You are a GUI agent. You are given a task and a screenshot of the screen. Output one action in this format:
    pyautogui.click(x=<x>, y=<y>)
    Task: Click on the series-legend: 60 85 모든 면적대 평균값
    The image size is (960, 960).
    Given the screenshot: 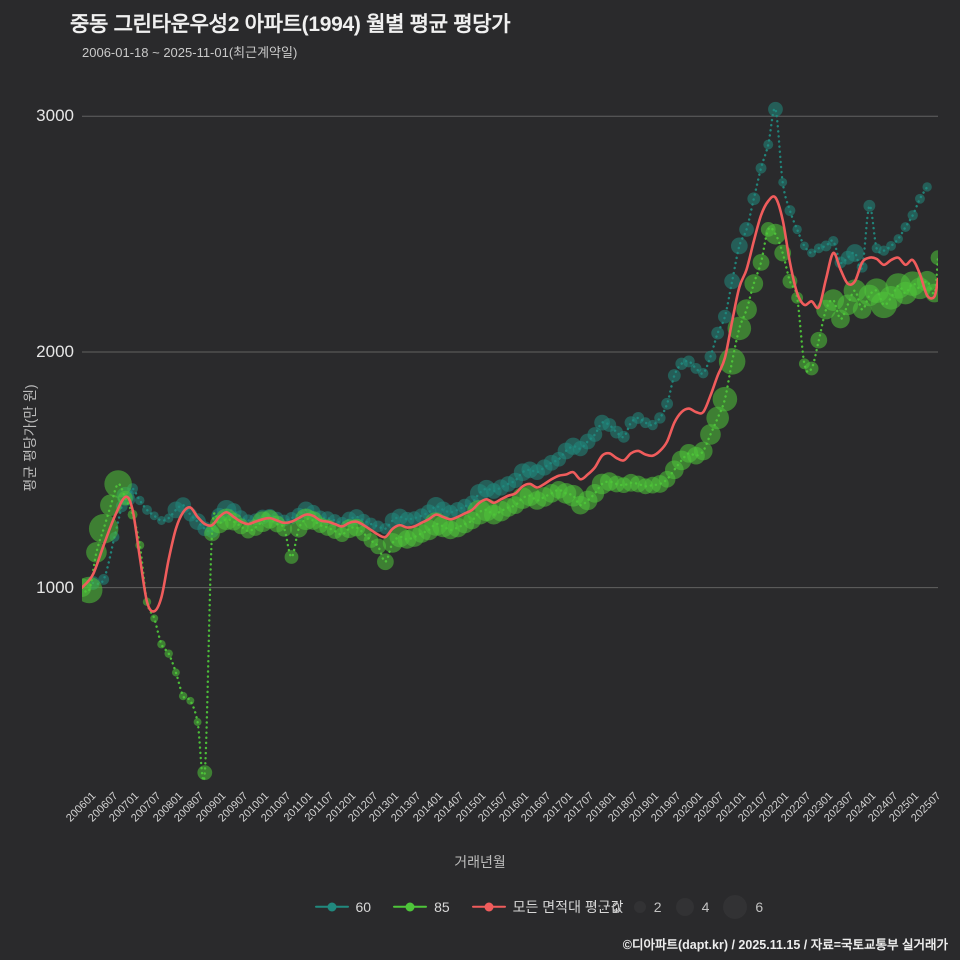 What is the action you would take?
    pyautogui.click(x=480, y=907)
    